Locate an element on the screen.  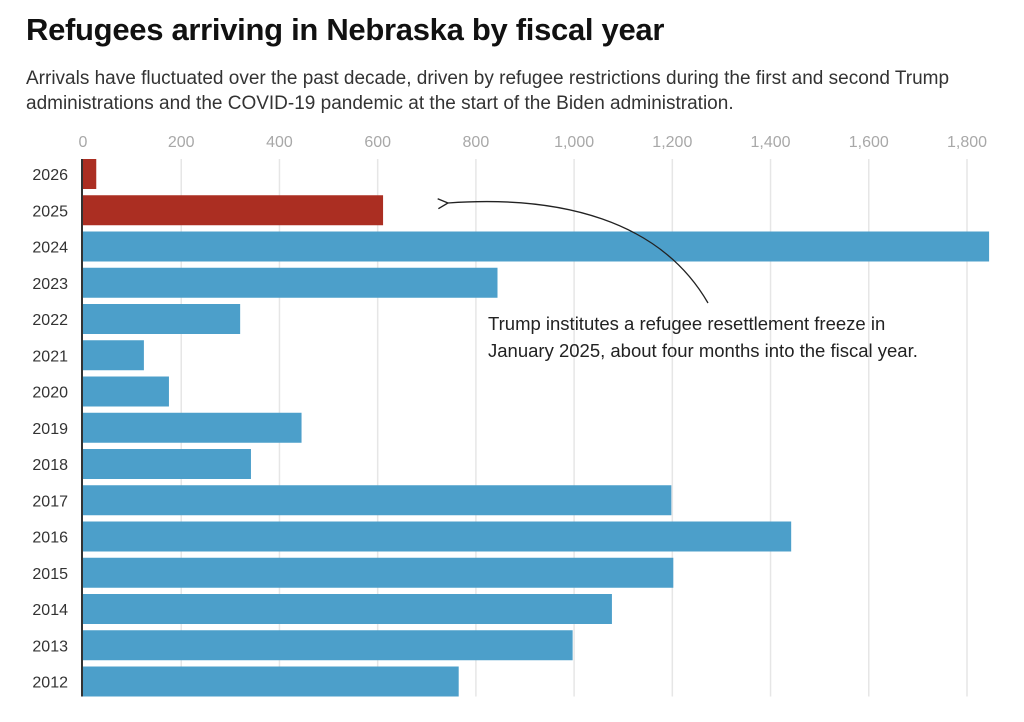
bar-2024 is located at coordinates (536, 246).